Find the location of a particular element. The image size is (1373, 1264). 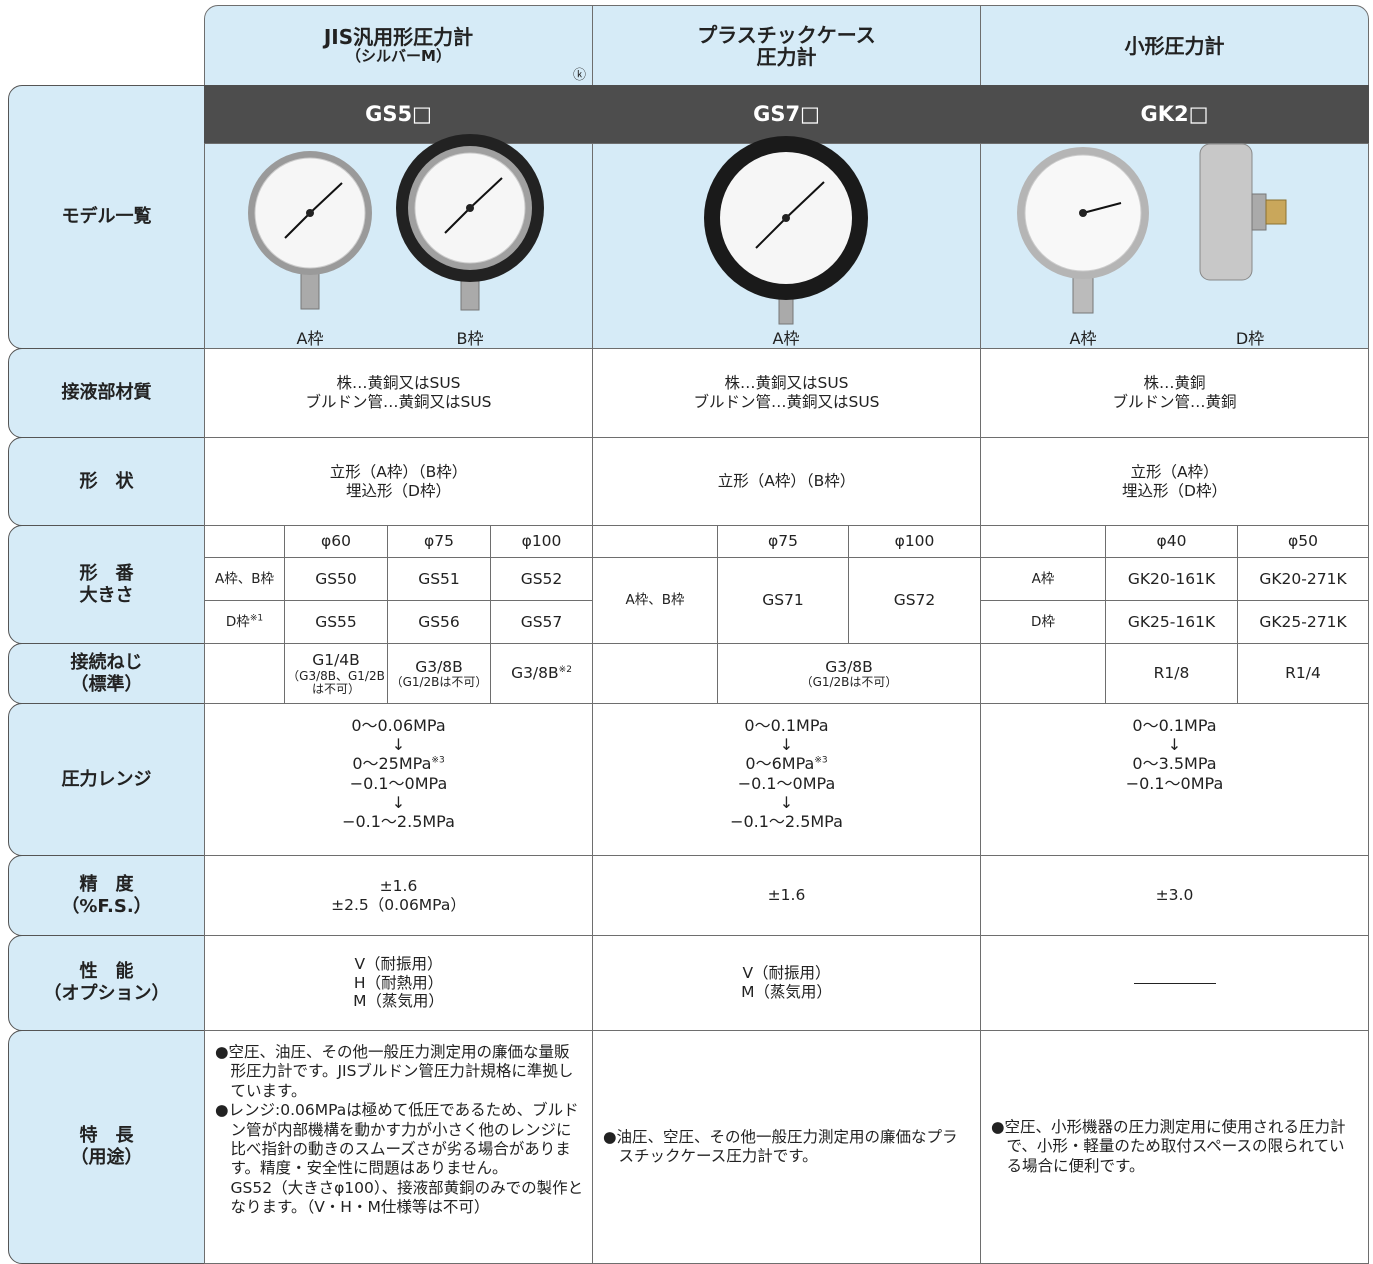

cell-text: 株…黄銅 ブルドン管…黄銅 is located at coordinates (1174, 392).